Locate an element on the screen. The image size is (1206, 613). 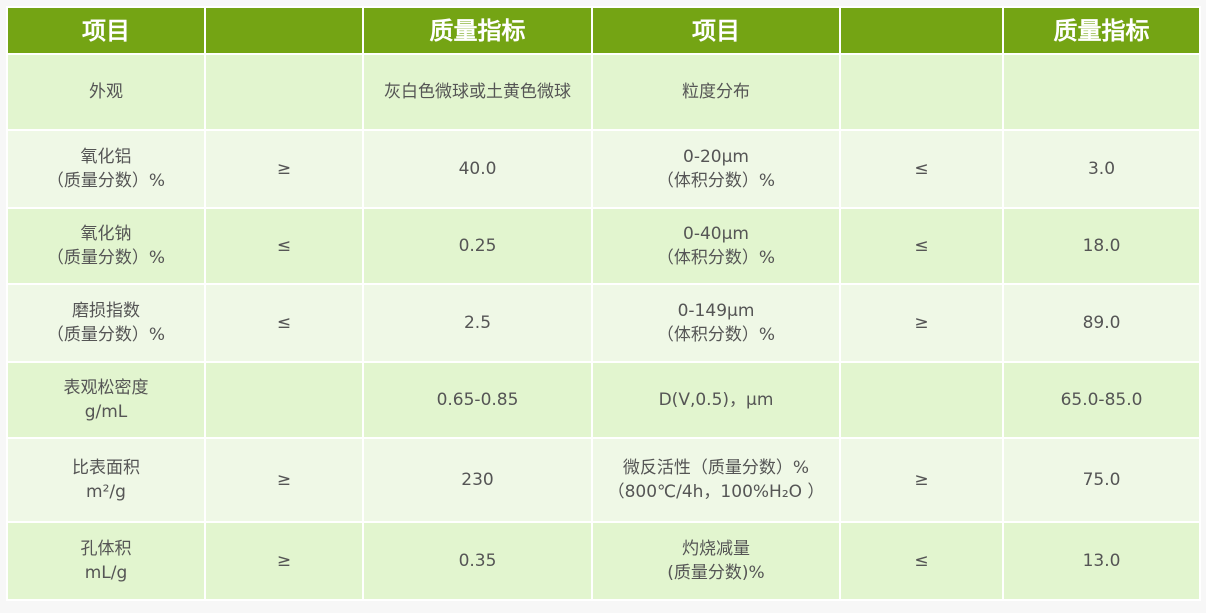
item-label-line: mL/g is located at coordinates (106, 573).